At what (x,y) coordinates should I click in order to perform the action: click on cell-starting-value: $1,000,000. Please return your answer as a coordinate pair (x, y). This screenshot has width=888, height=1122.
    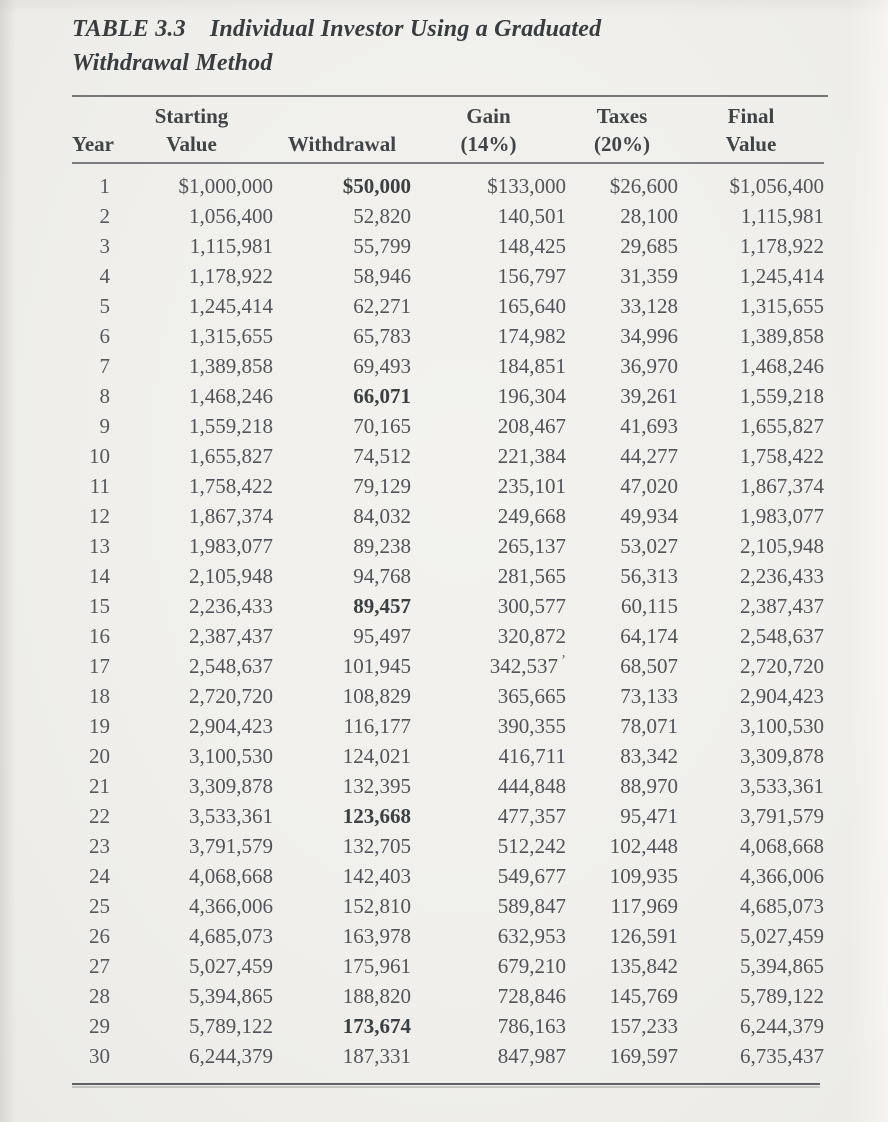
    Looking at the image, I should click on (226, 185).